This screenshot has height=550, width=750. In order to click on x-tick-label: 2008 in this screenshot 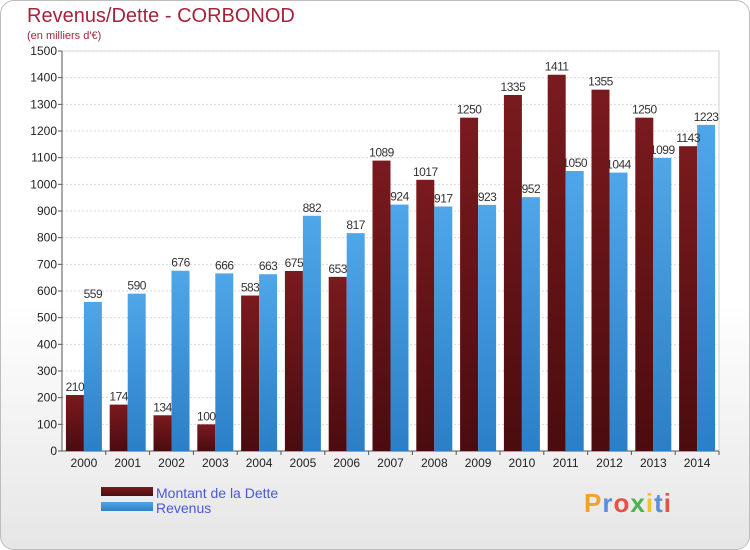, I will do `click(434, 463)`.